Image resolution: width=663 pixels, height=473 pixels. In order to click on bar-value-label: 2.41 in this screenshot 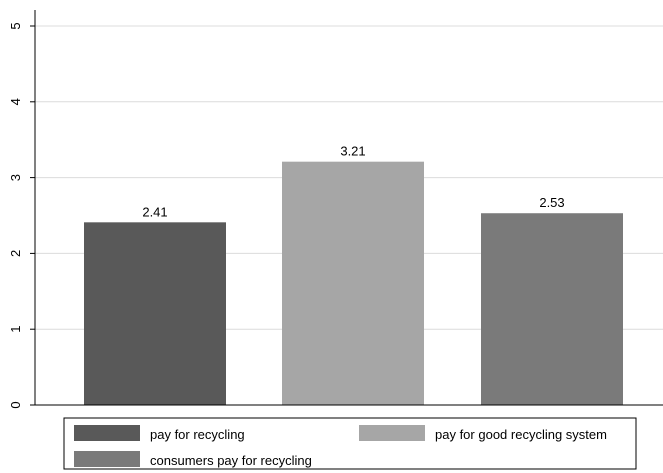, I will do `click(154, 211)`.